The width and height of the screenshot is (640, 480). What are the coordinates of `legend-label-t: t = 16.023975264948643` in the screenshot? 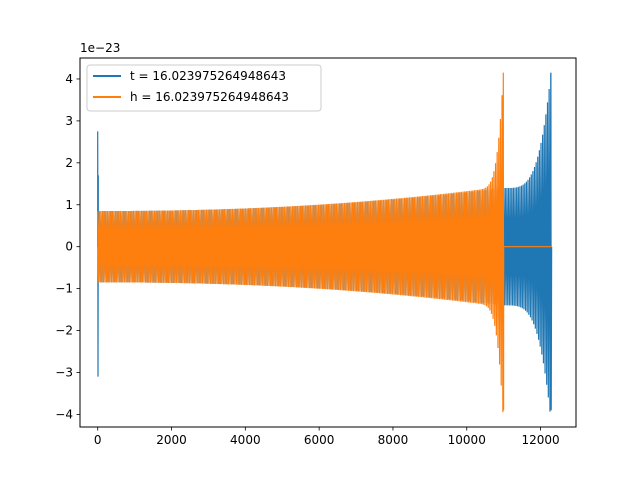 It's located at (208, 76).